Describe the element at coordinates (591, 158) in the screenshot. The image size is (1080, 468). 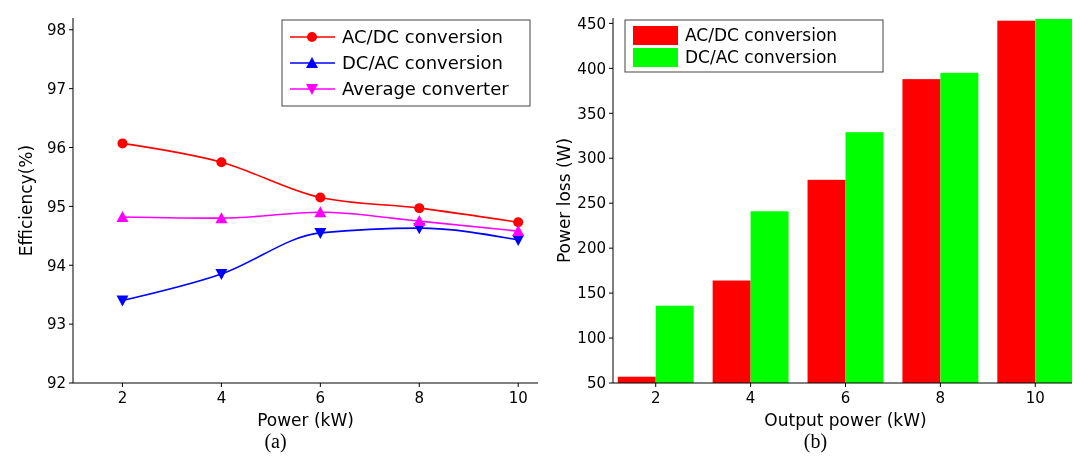
I see `y-tick-label: 300` at that location.